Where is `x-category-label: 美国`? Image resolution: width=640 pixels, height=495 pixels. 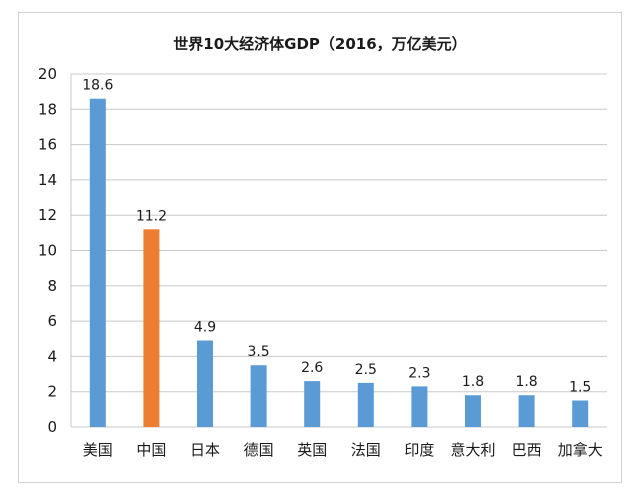 x-category-label: 美国 is located at coordinates (98, 450).